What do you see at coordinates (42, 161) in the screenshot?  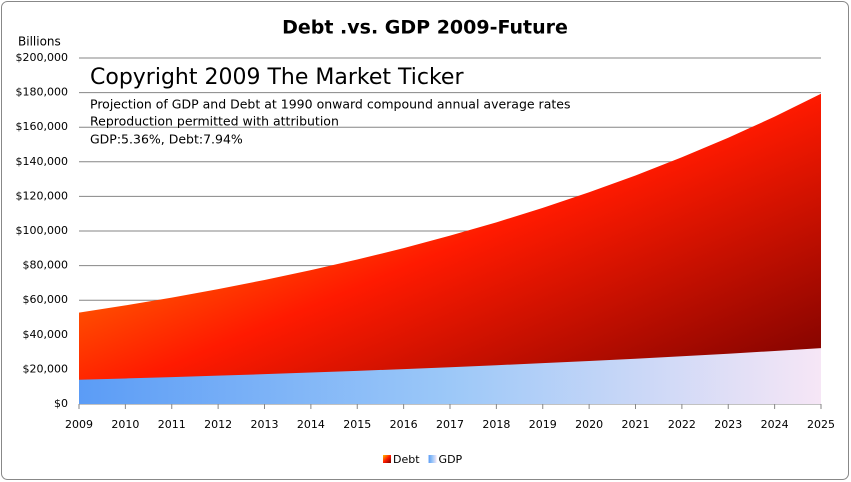 I see `y-tick-label: $140,000` at bounding box center [42, 161].